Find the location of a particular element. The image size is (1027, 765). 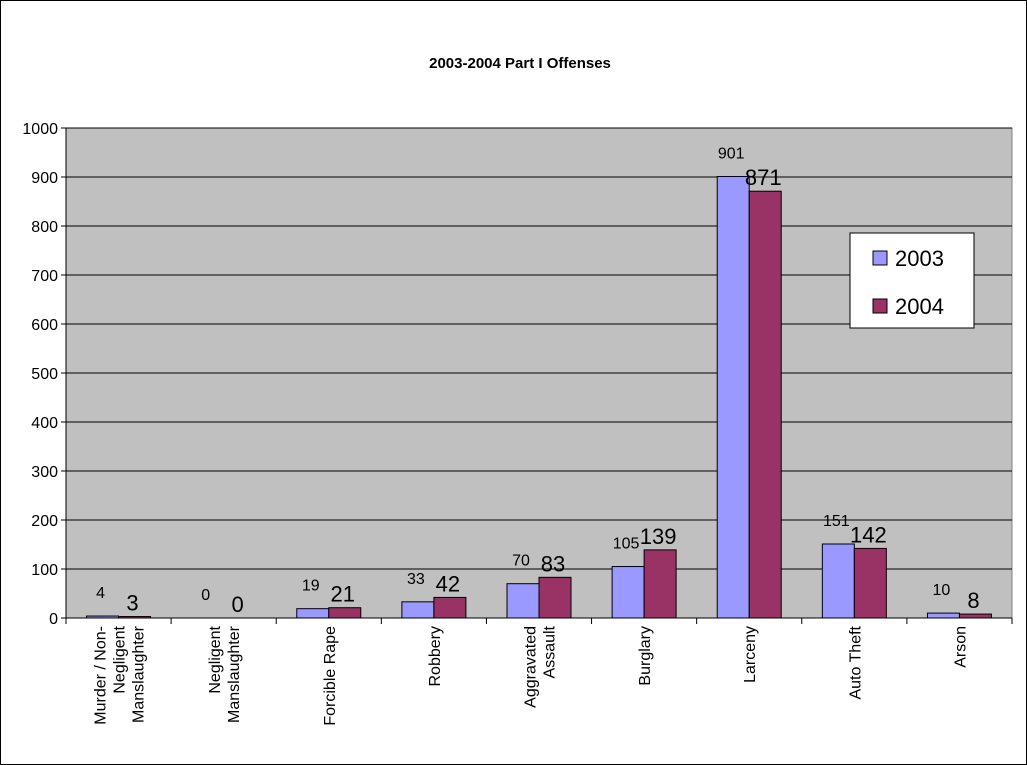

category-label-line: Auto Theft is located at coordinates (855, 662).